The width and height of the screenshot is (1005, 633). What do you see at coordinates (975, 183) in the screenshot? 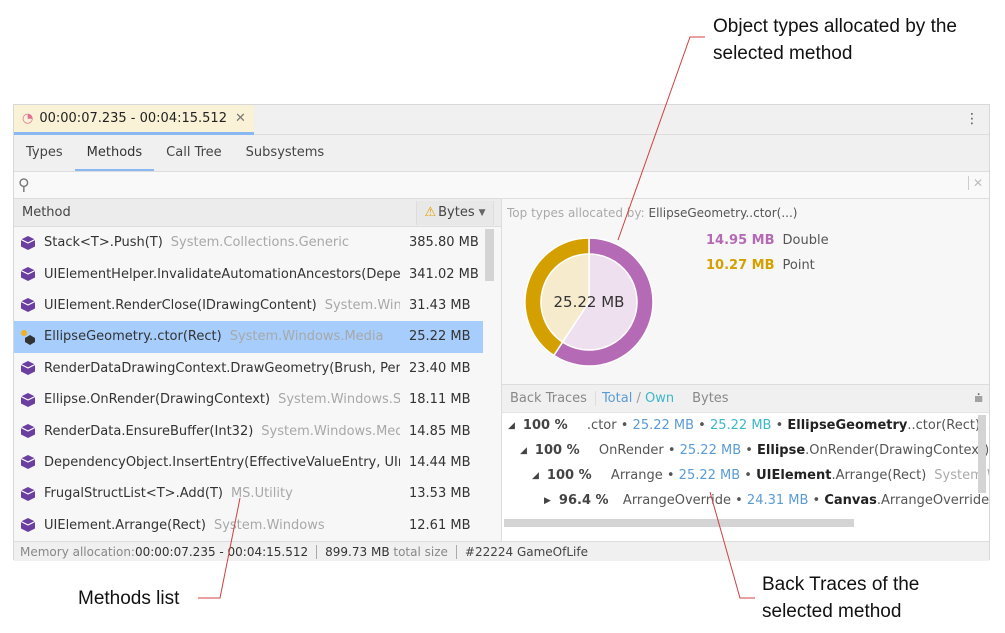
I see `clear-search-icon: ✕` at bounding box center [975, 183].